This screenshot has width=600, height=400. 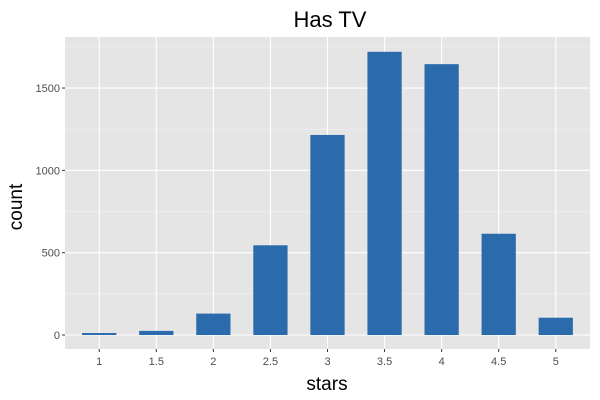 What do you see at coordinates (326, 384) in the screenshot?
I see `x-axis-title: stars` at bounding box center [326, 384].